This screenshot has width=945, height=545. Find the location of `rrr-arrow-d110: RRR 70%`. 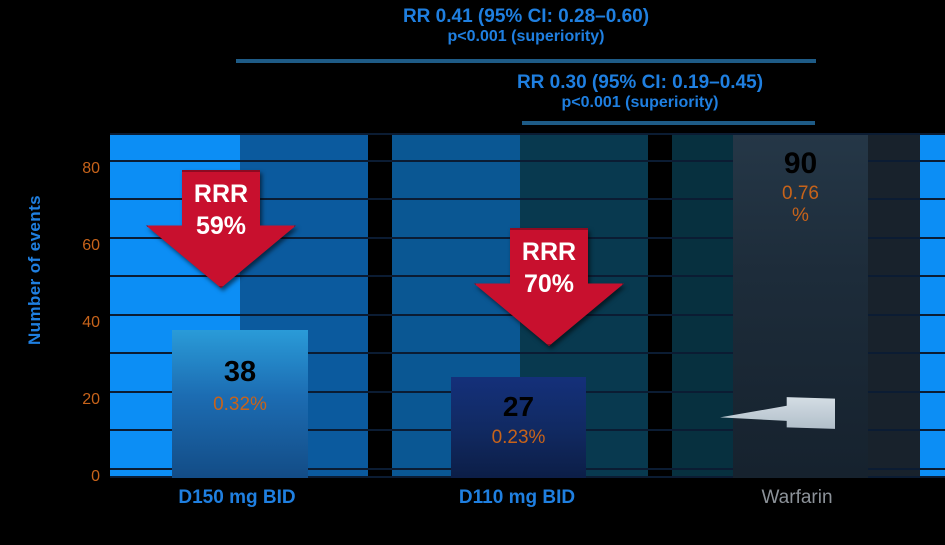

rrr-arrow-d110: RRR 70% is located at coordinates (549, 287).